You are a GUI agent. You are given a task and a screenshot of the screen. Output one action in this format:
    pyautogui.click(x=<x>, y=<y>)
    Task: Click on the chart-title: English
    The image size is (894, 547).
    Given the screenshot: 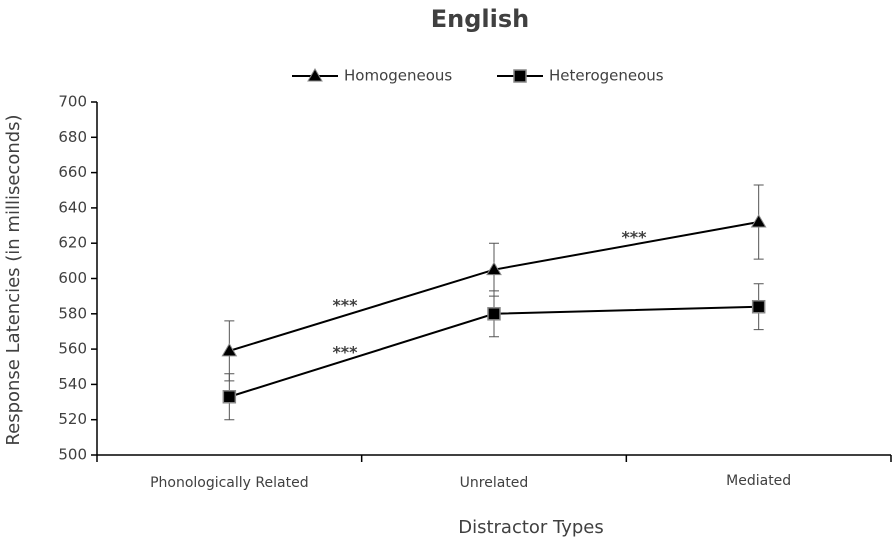 What is the action you would take?
    pyautogui.click(x=480, y=19)
    